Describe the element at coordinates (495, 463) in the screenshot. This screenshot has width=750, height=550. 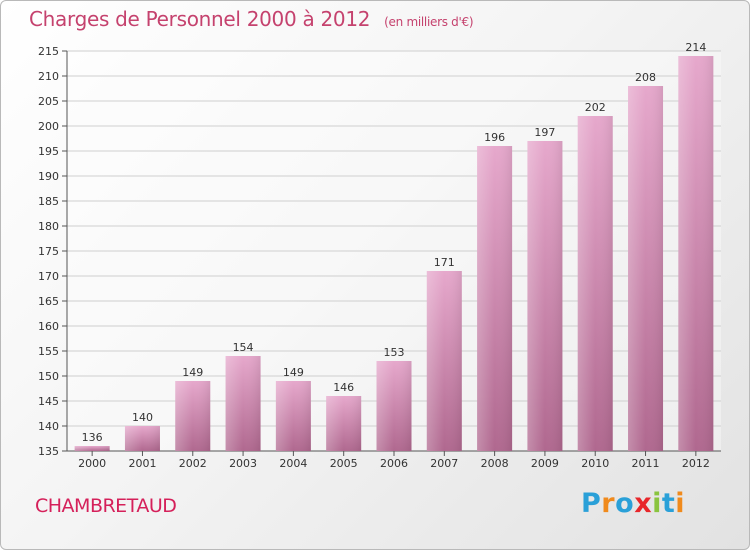
I see `x-tick-label-2008: 2008` at that location.